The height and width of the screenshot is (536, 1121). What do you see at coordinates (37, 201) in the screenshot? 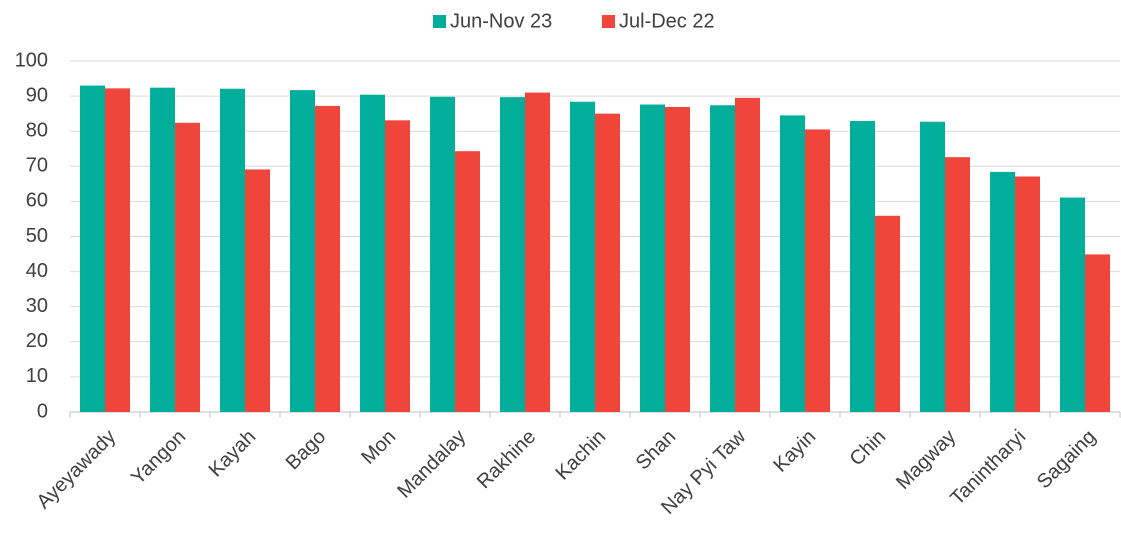
I see `y-tick-label: 60` at bounding box center [37, 201].